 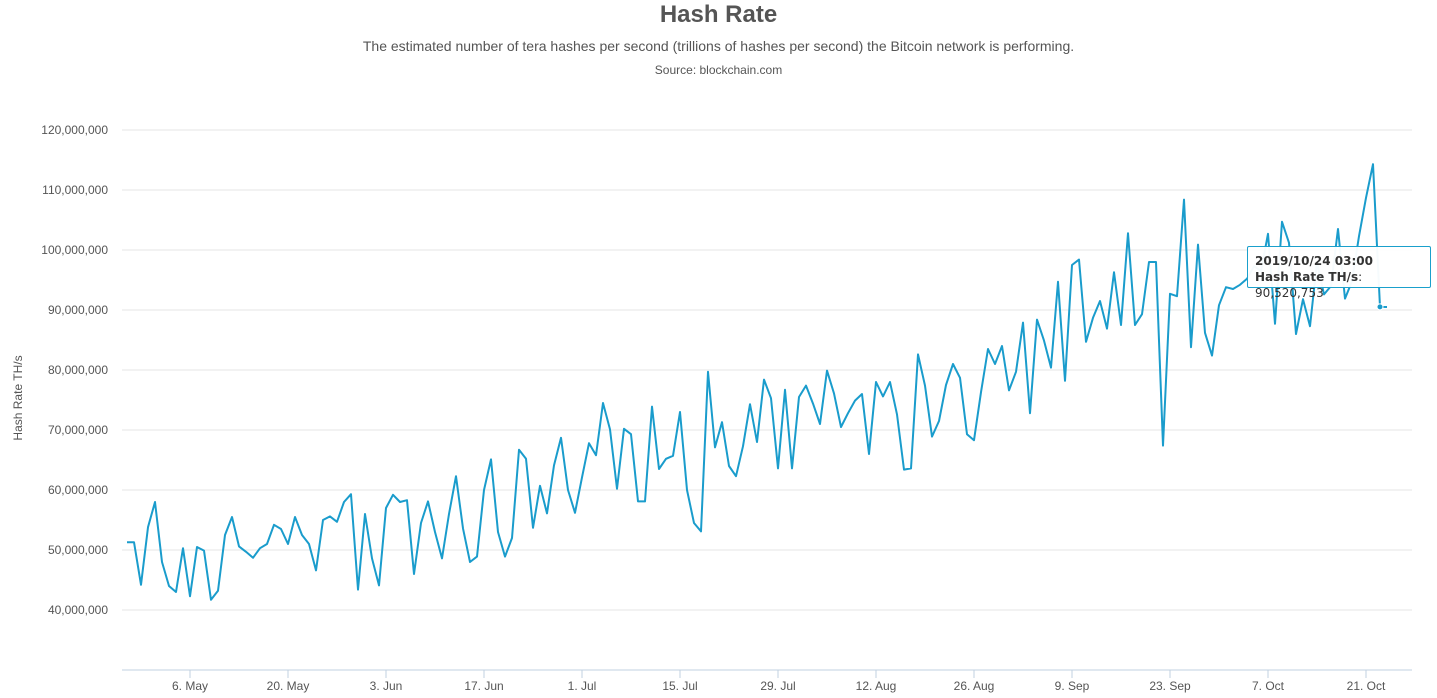 I want to click on y-tick-label: 110,000,000, so click(x=75, y=190).